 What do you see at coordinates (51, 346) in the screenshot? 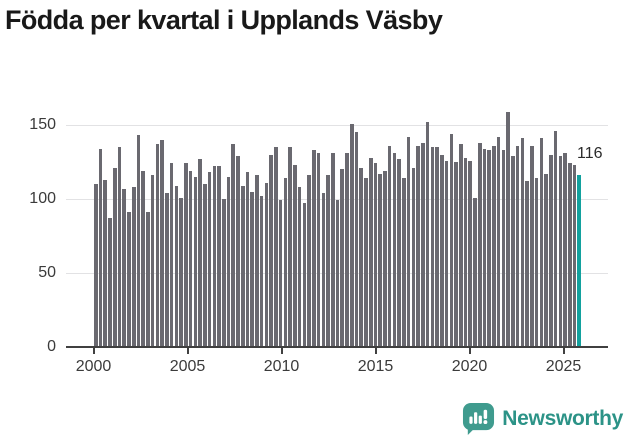
I see `y-tick-label: 0` at bounding box center [51, 346].